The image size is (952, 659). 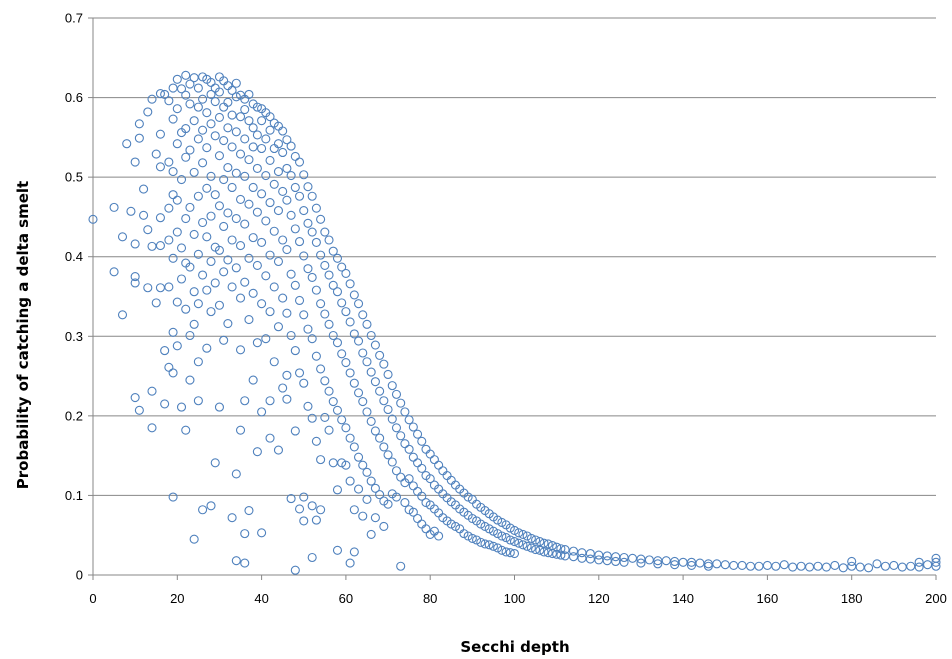 What do you see at coordinates (683, 598) in the screenshot?
I see `x-tick-label: 140` at bounding box center [683, 598].